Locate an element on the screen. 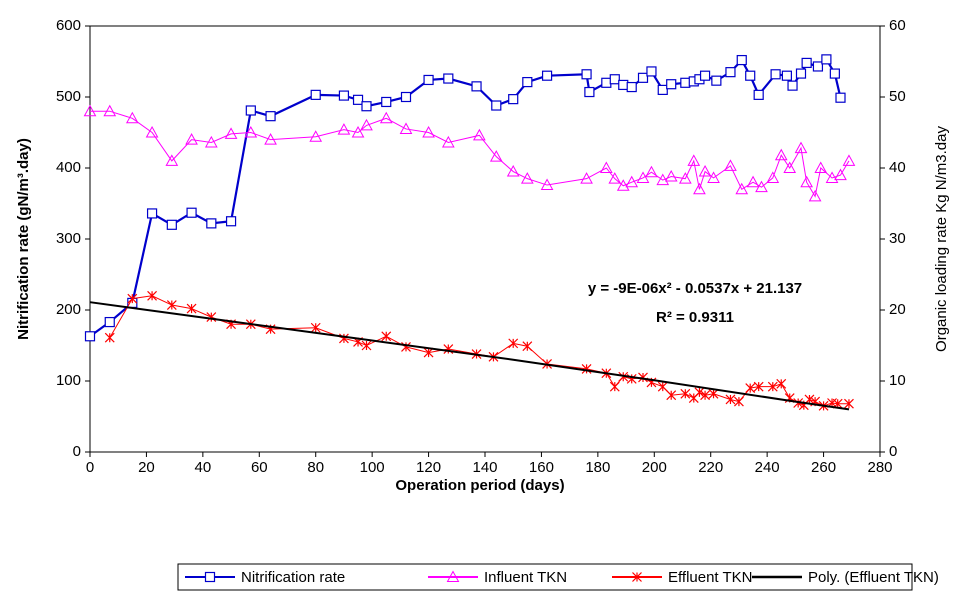  x-tick-label: 160 is located at coordinates (541, 467).